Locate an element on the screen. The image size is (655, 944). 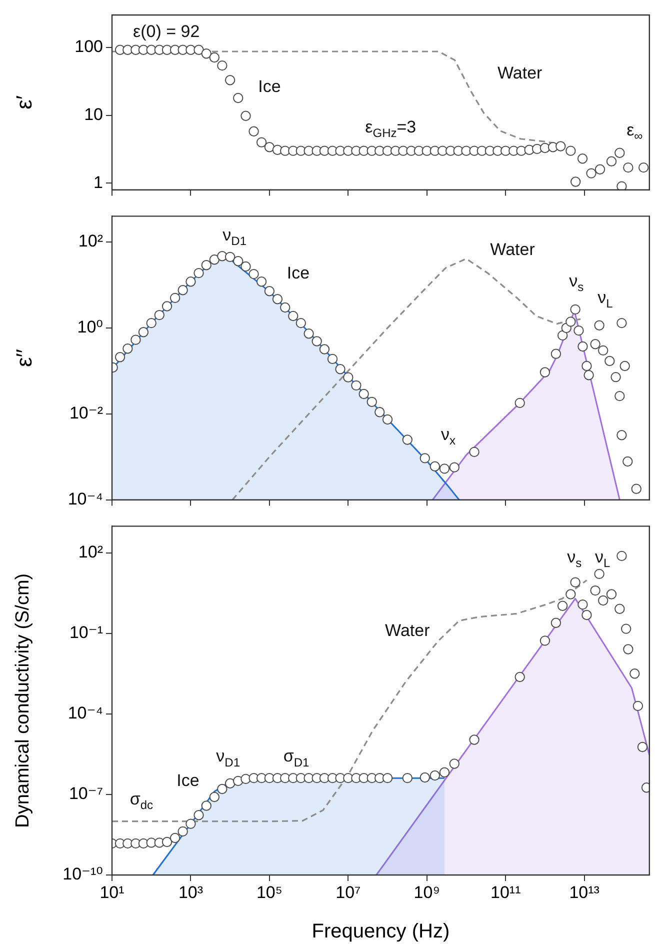
annotation: ε∞ is located at coordinates (635, 132).